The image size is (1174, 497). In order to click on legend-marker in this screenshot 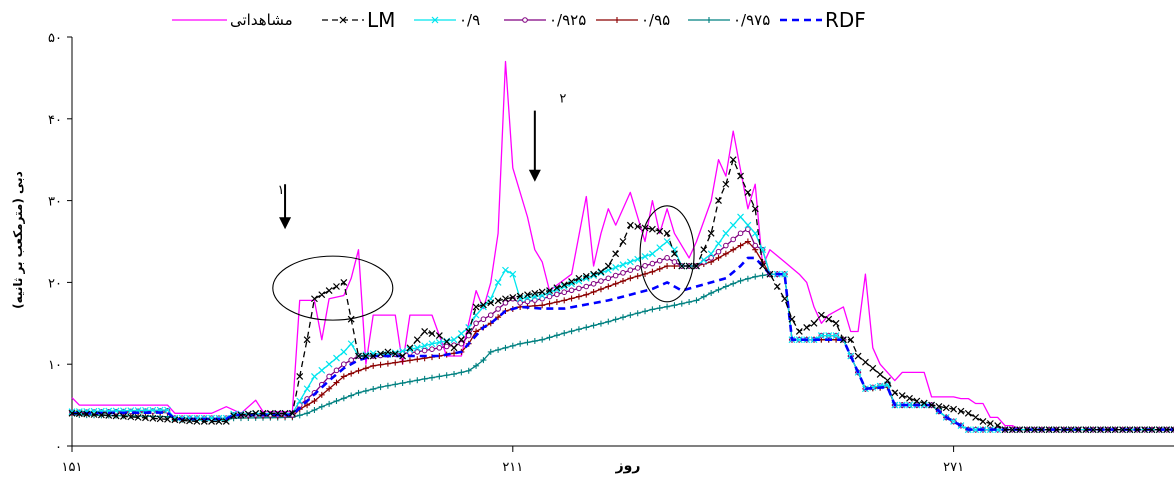, I will do `click(617, 20)`.